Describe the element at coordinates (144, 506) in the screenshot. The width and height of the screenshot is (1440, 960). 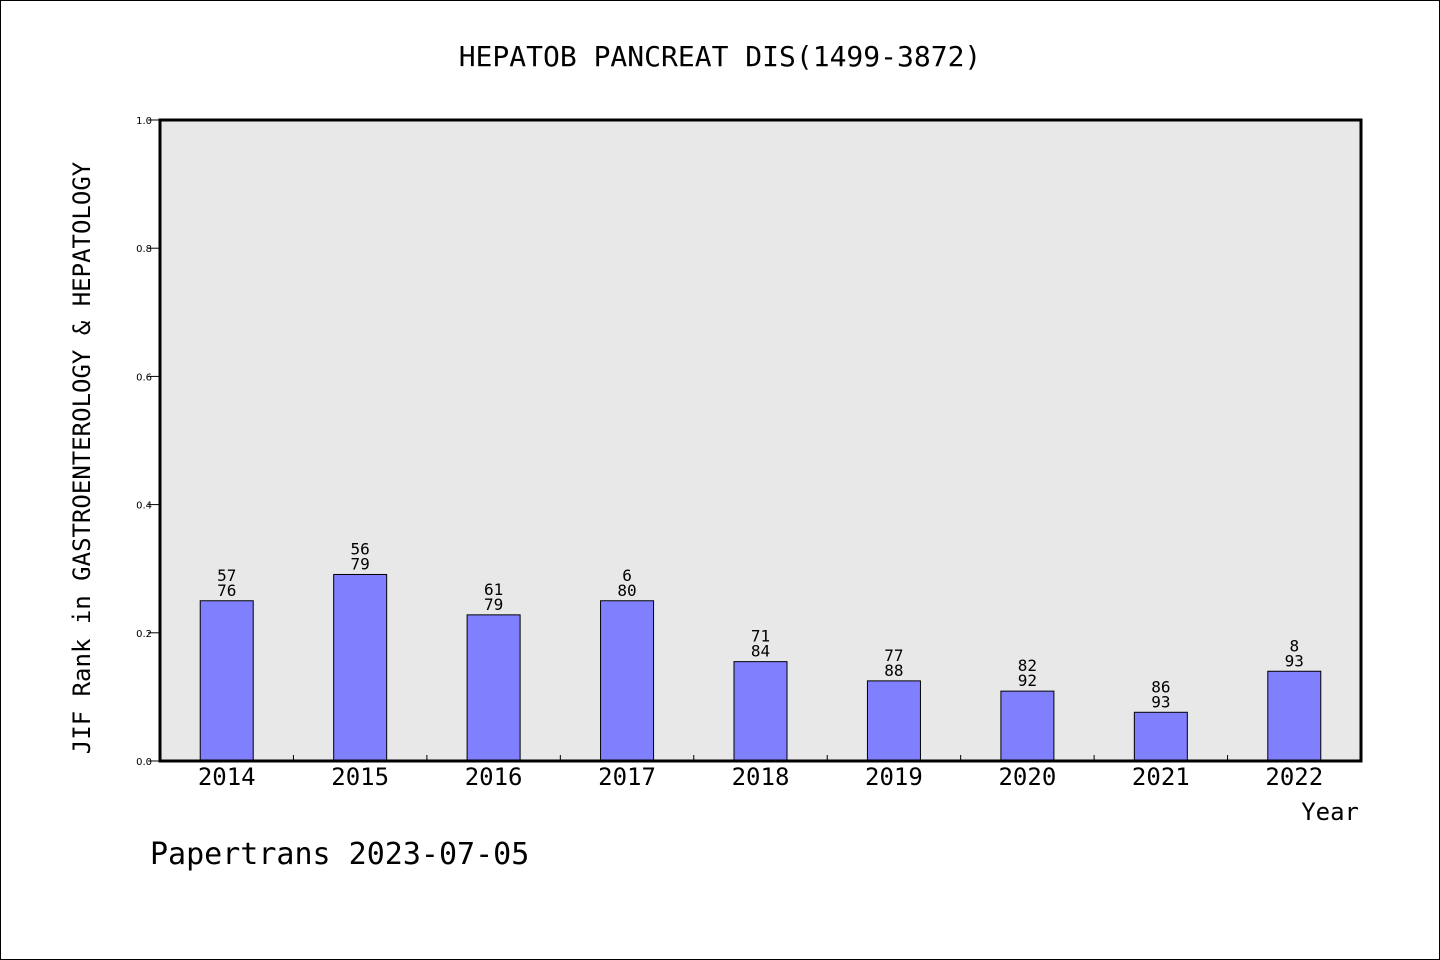
I see `y-tick-label: 0.4` at that location.